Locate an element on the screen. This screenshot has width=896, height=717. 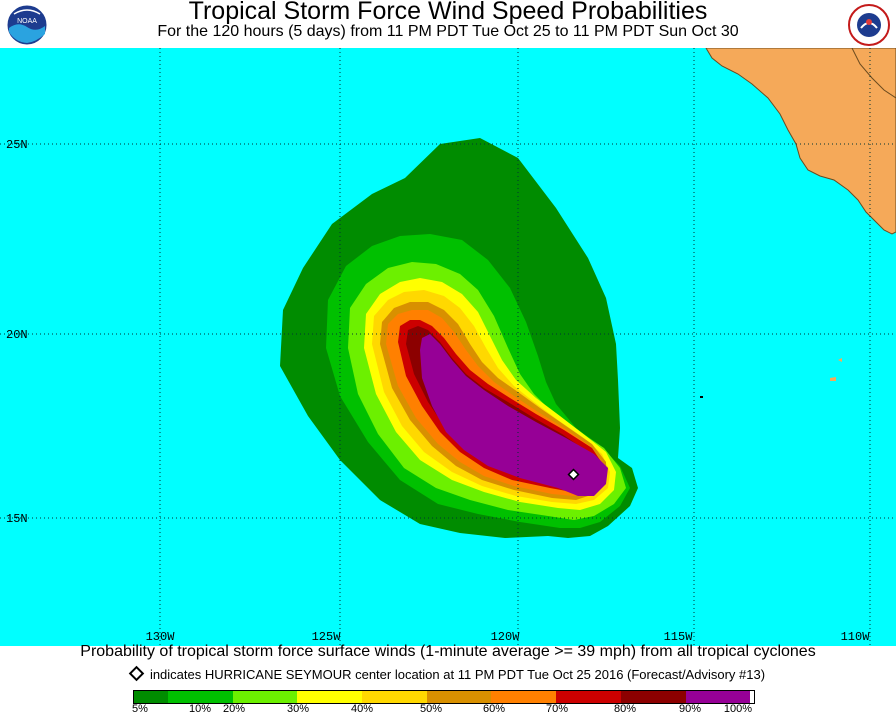
legend-label: 30% is located at coordinates (298, 709).